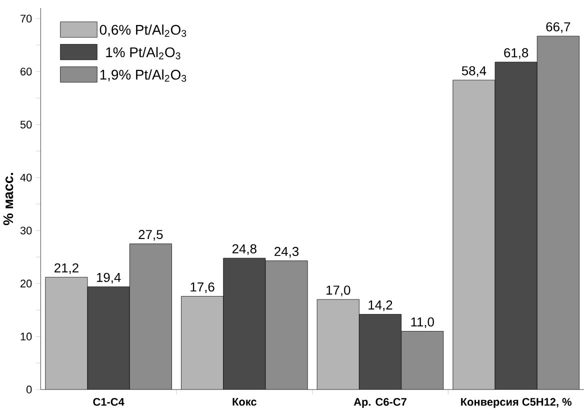 Image resolution: width=588 pixels, height=417 pixels. Describe the element at coordinates (108, 402) in the screenshot. I see `x-tick-label: C1-C4` at that location.